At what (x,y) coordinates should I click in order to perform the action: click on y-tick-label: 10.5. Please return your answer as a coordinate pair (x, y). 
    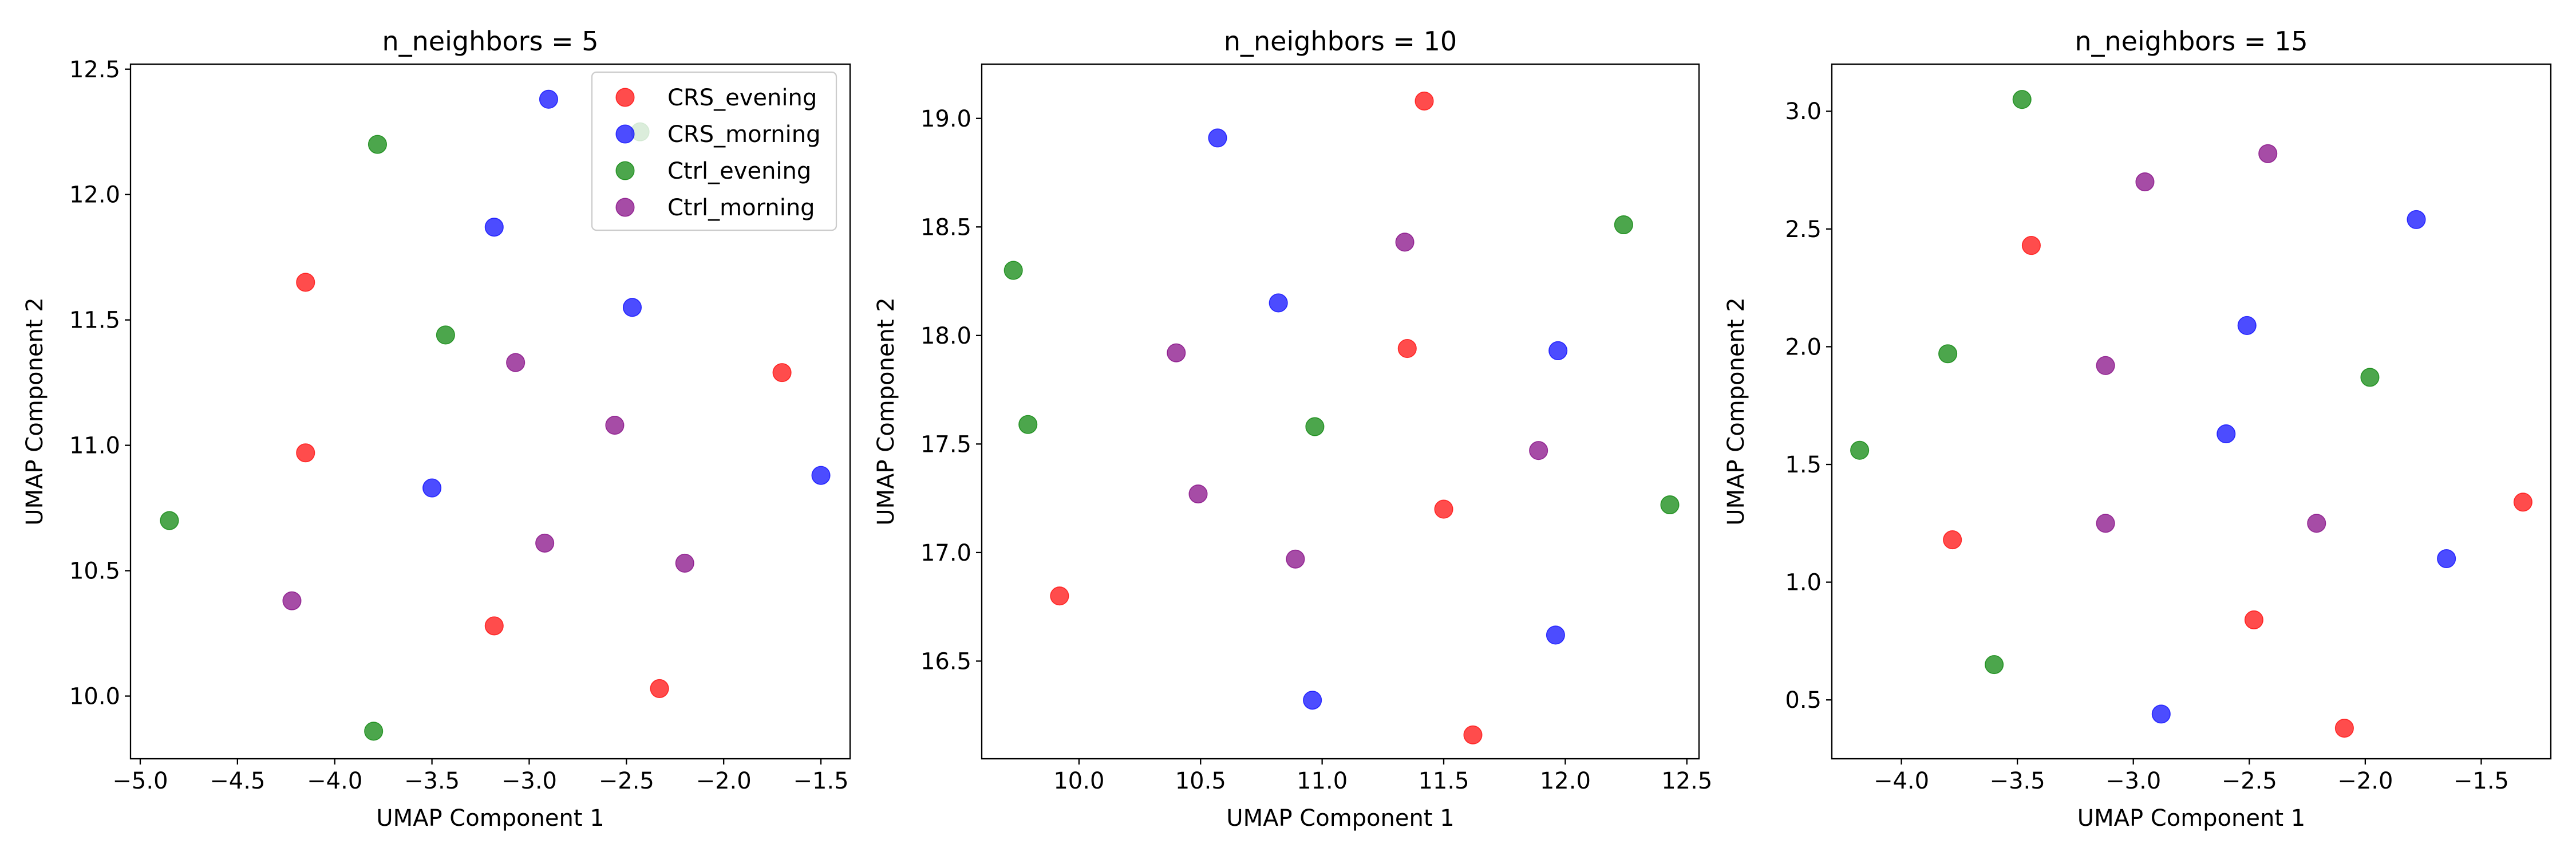
    Looking at the image, I should click on (94, 571).